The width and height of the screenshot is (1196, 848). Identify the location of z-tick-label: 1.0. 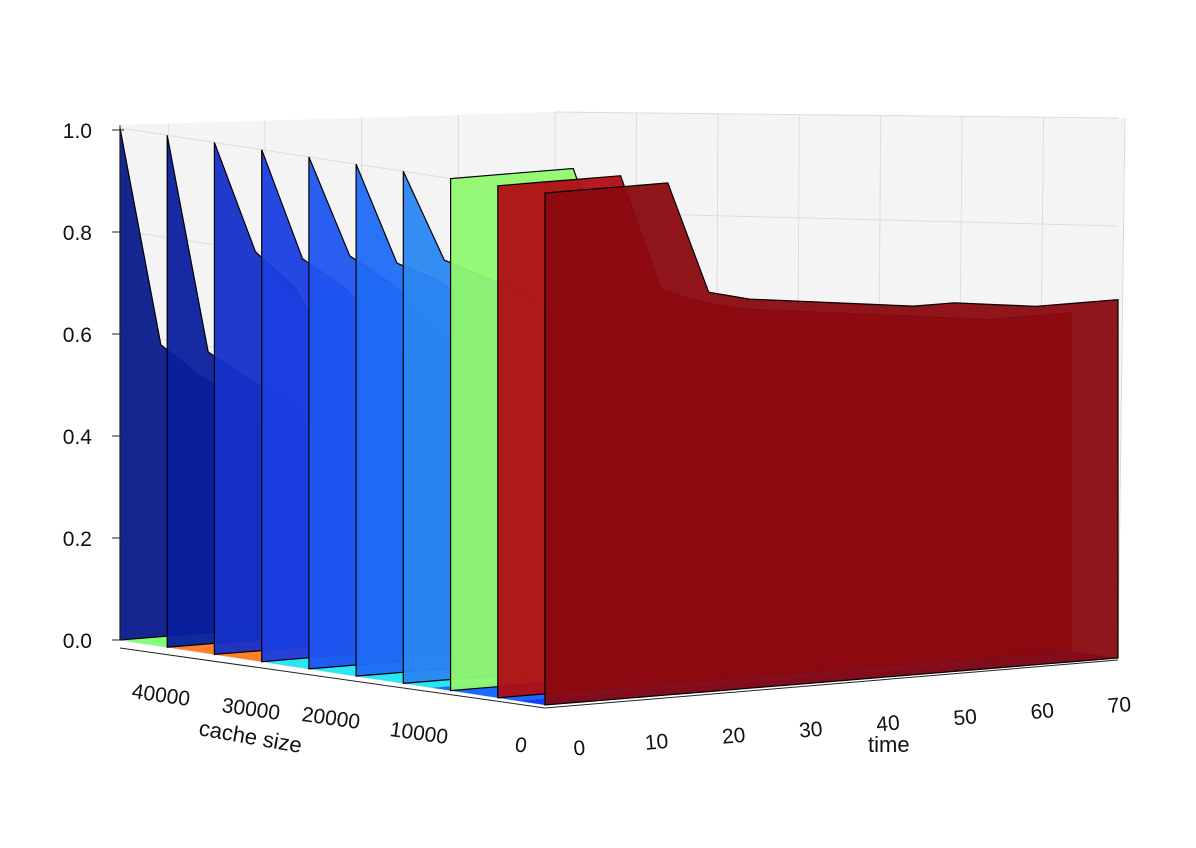
(77, 131).